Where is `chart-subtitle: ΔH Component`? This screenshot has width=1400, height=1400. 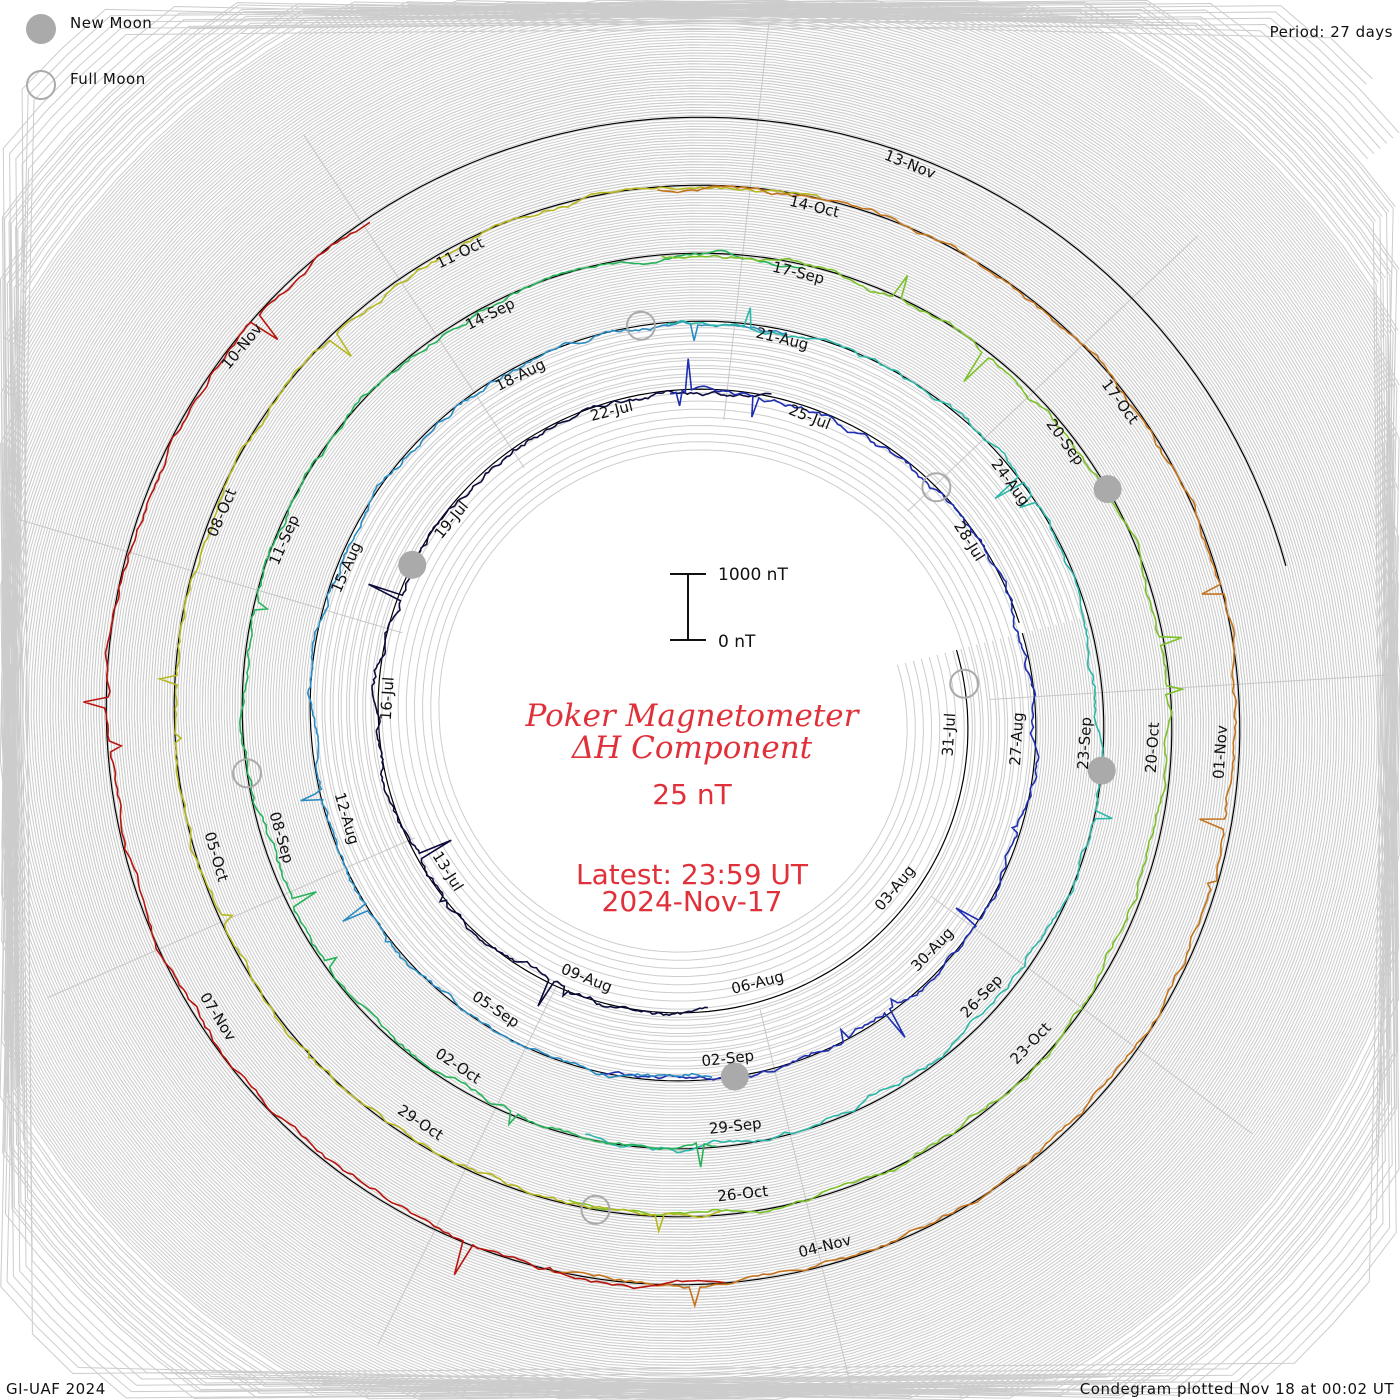 chart-subtitle: ΔH Component is located at coordinates (692, 748).